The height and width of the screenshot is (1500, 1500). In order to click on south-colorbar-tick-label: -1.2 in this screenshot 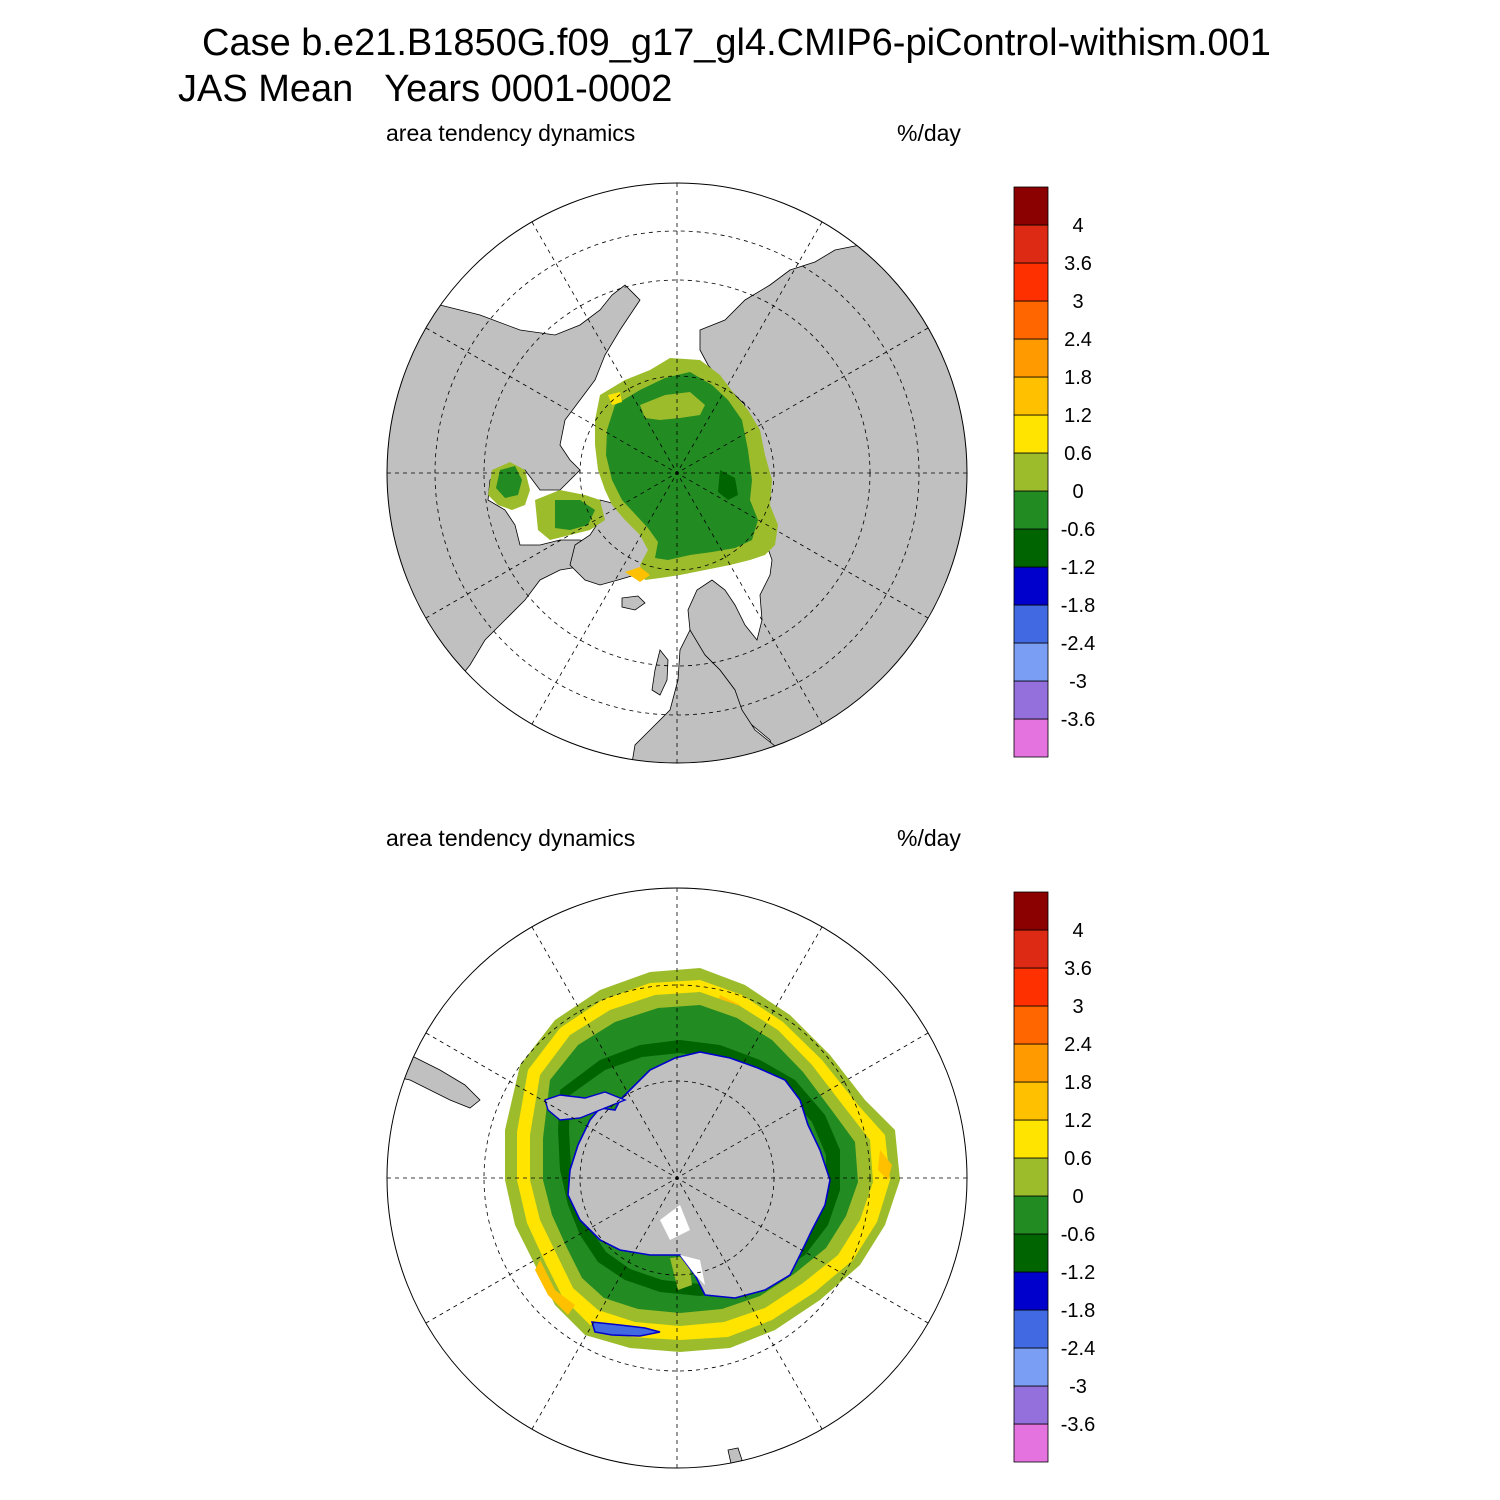, I will do `click(1078, 1273)`.